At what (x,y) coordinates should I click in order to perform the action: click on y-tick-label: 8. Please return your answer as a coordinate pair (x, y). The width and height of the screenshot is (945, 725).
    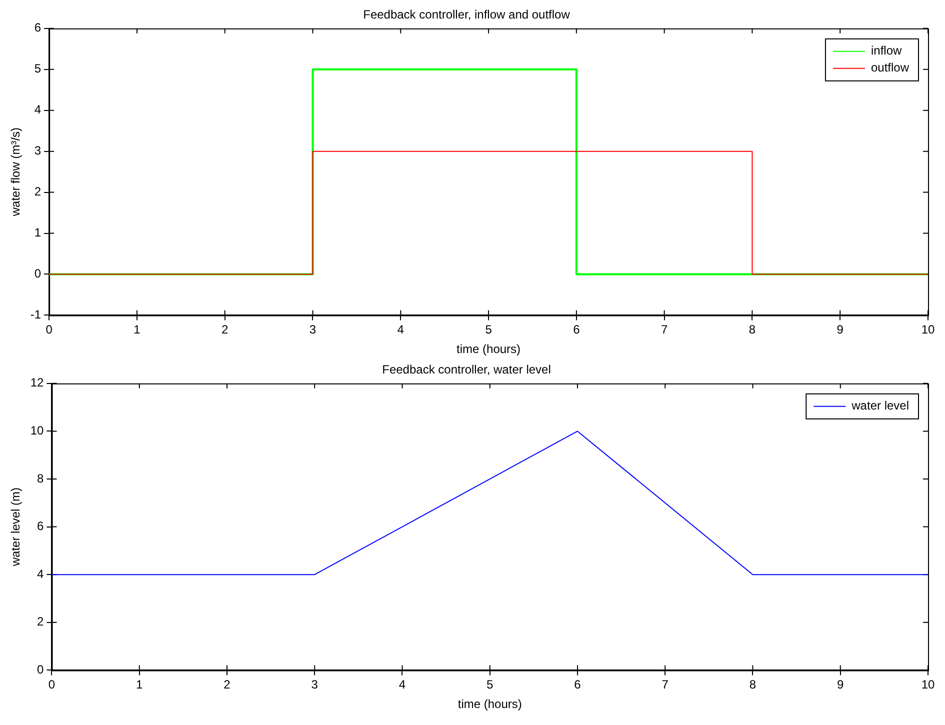
    Looking at the image, I should click on (40, 478).